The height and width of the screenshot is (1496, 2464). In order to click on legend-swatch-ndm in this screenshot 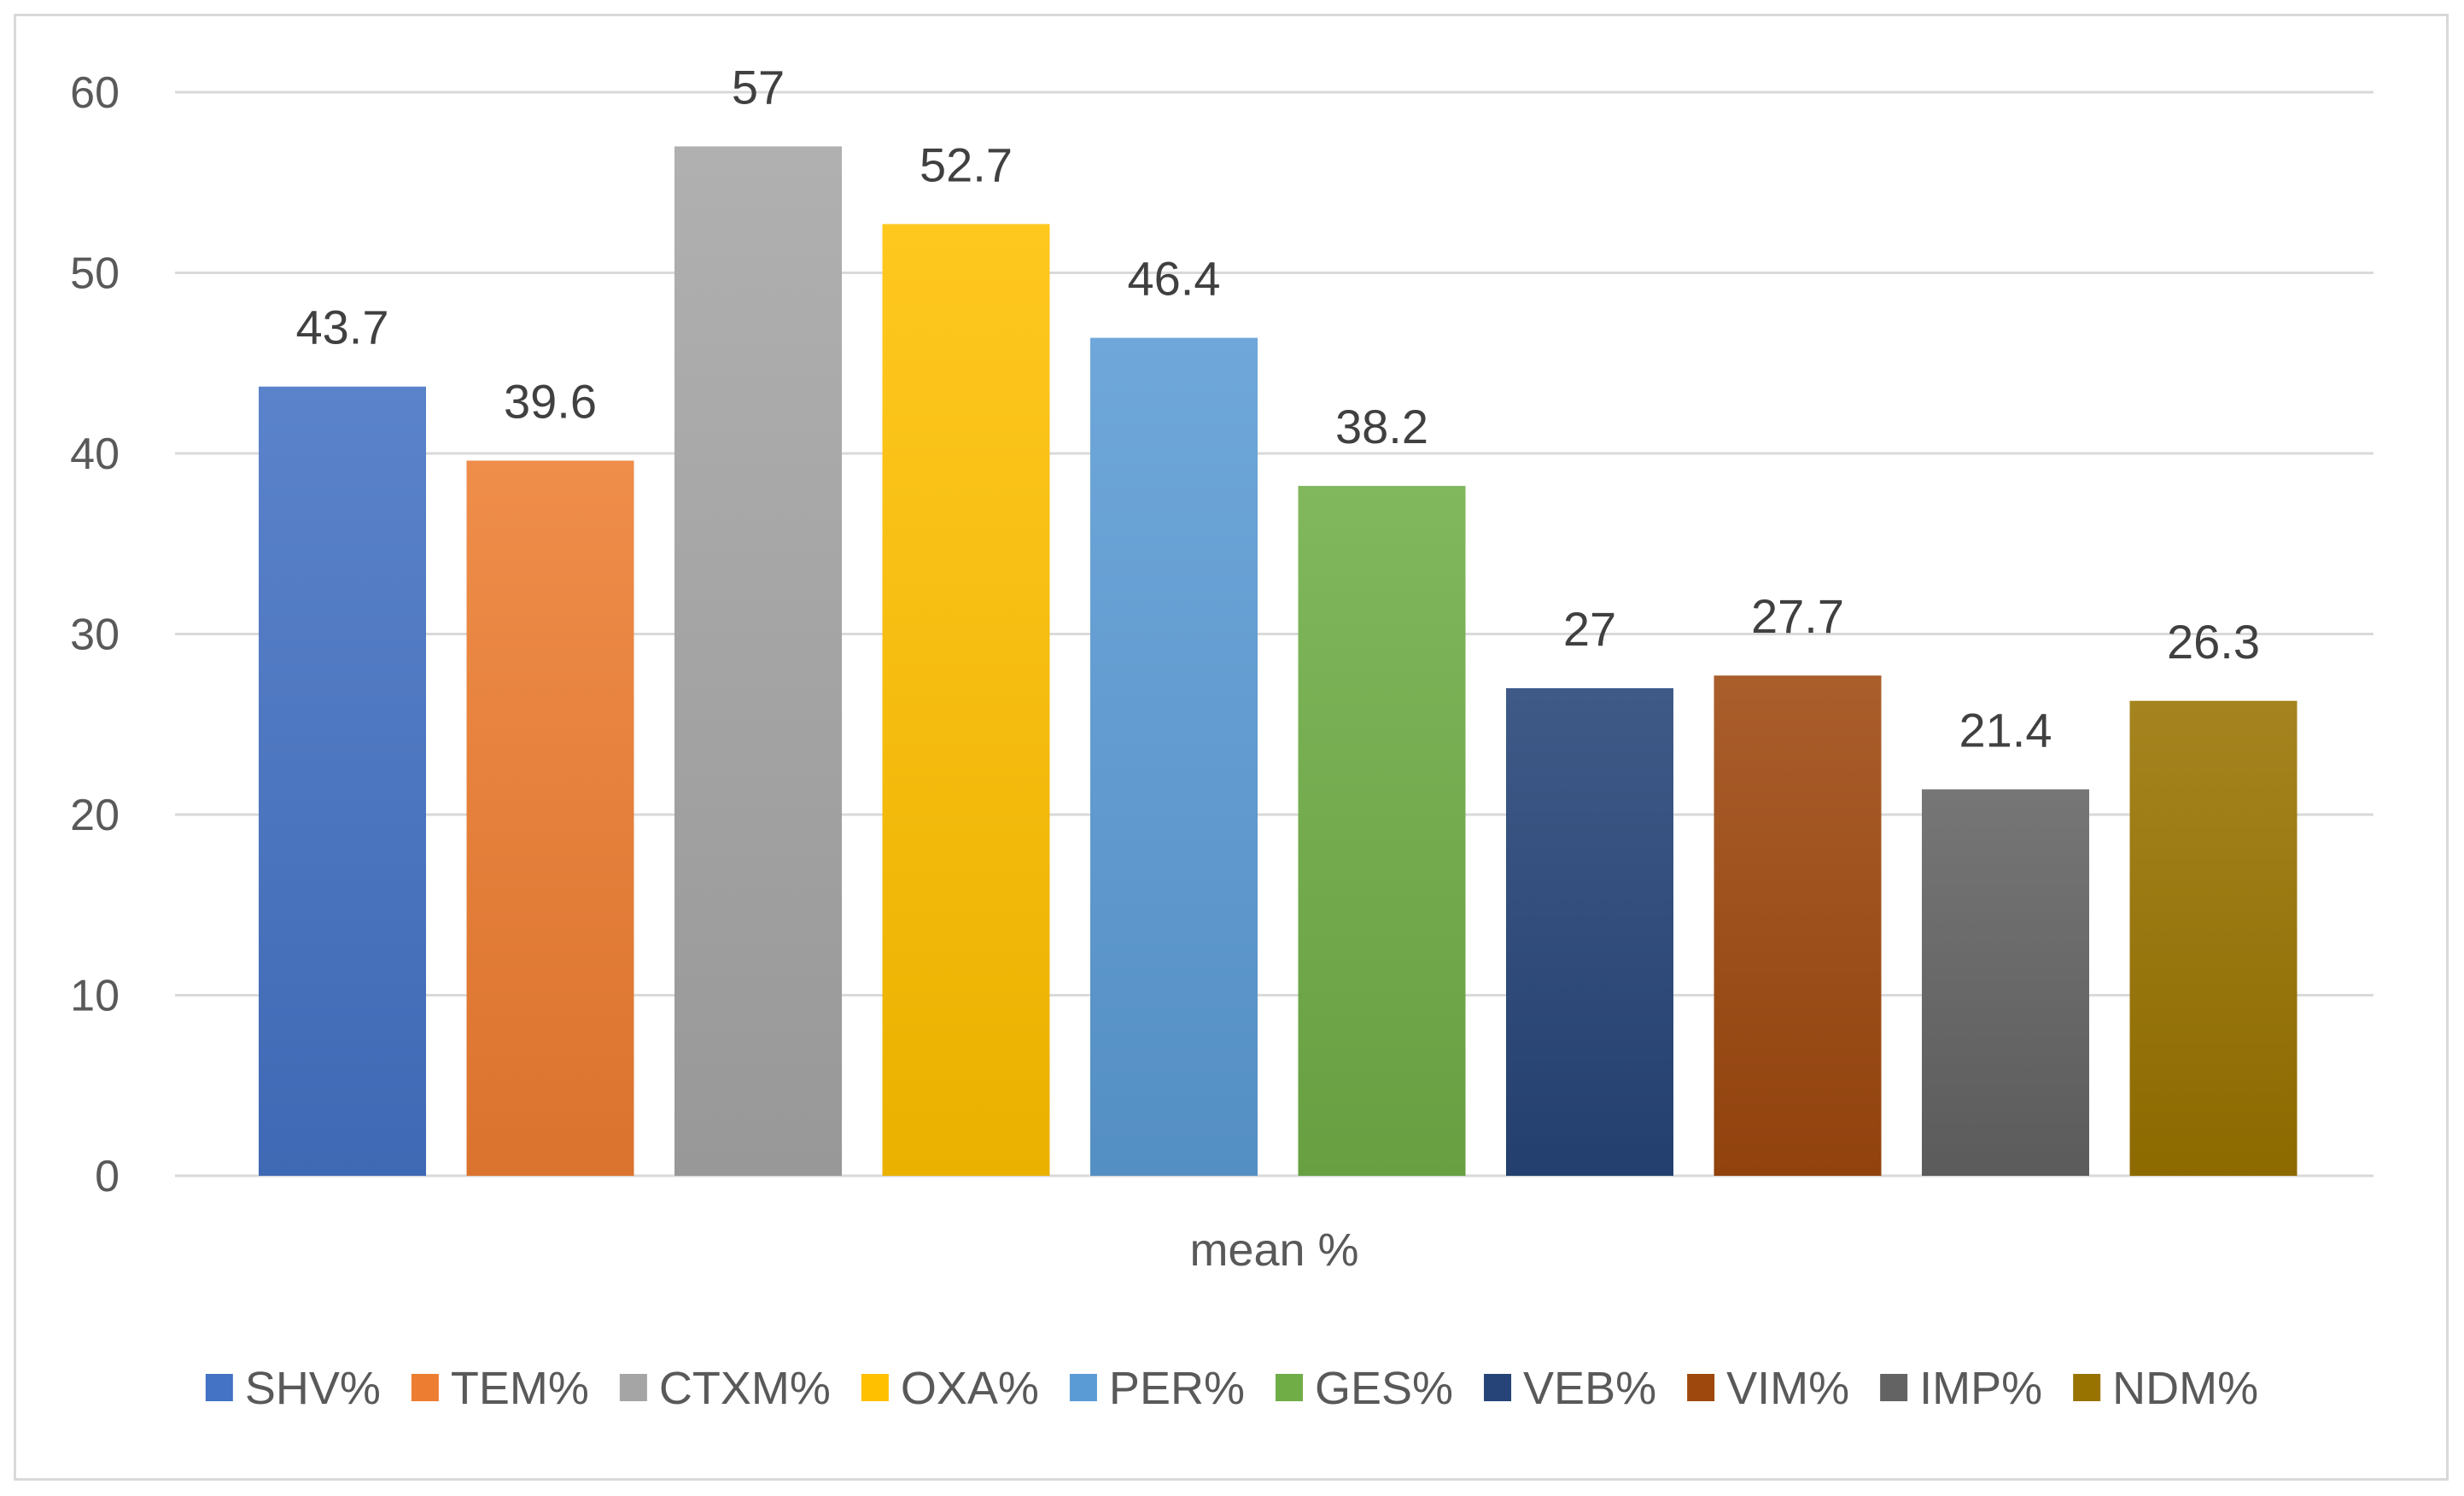, I will do `click(2087, 1387)`.